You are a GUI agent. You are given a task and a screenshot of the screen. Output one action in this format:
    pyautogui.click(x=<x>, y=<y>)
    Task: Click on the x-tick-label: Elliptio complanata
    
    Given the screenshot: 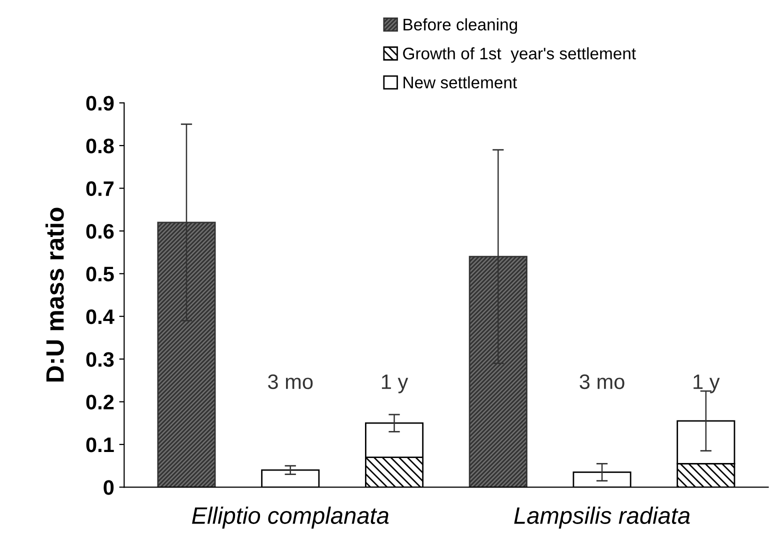 What is the action you would take?
    pyautogui.click(x=290, y=517)
    